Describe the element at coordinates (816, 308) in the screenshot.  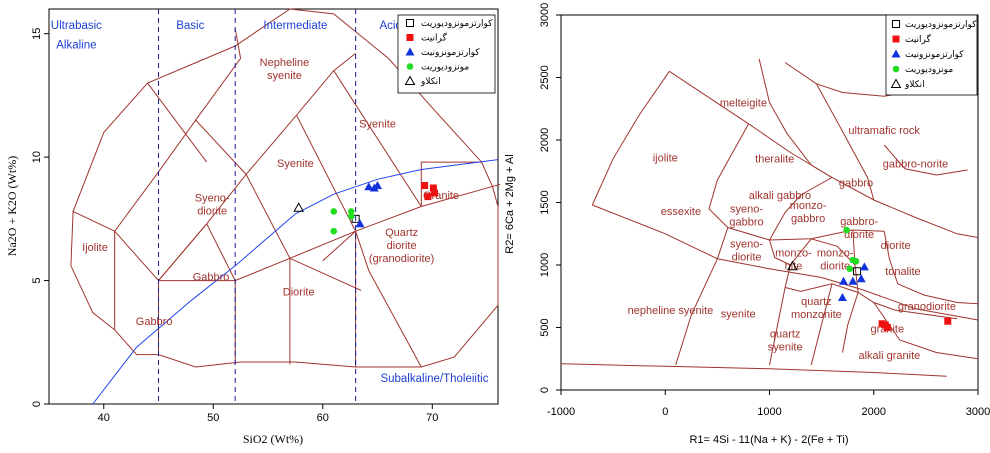
I see `r1r2-field-label-19: quartz monzonite` at that location.